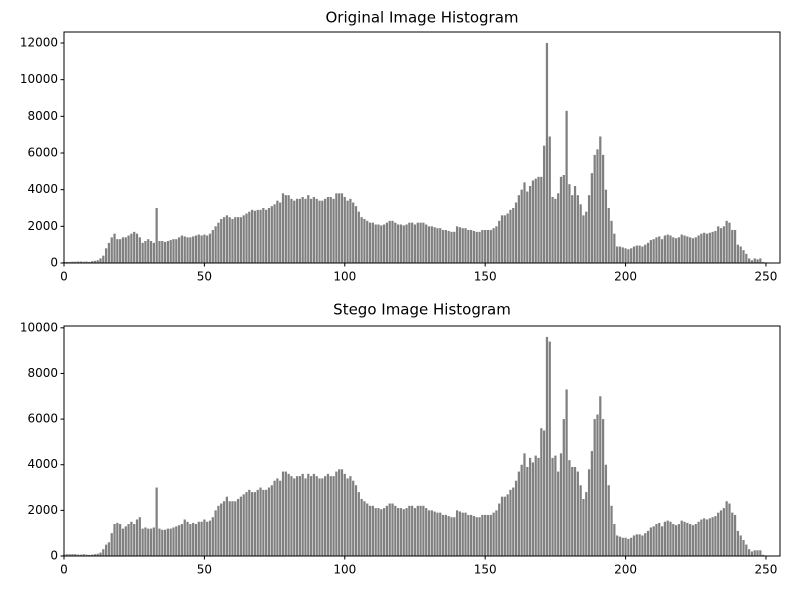  What do you see at coordinates (39, 43) in the screenshot?
I see `y-tick-label: 12000` at bounding box center [39, 43].